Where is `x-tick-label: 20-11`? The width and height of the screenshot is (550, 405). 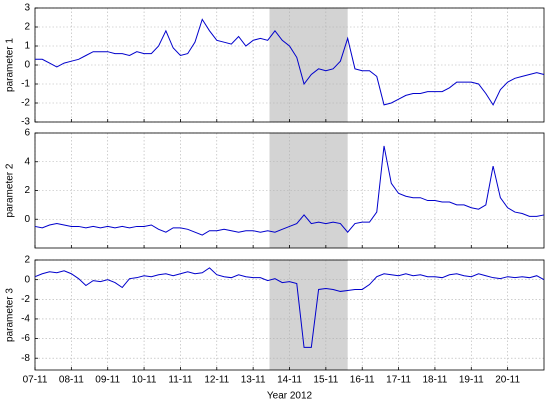
x-tick-label: 20-11 is located at coordinates (507, 380).